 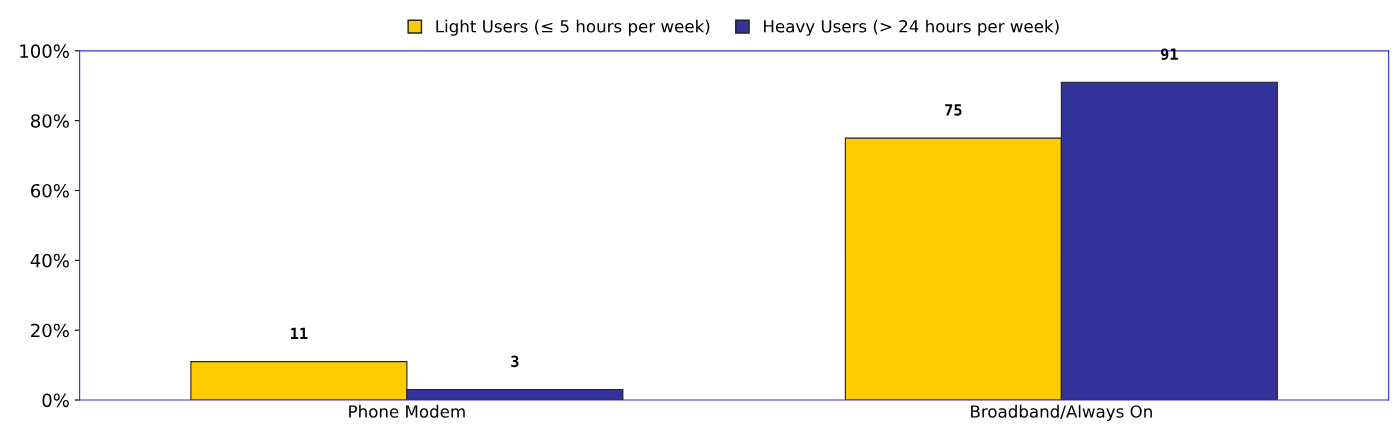 What do you see at coordinates (407, 411) in the screenshot?
I see `x-tick-label: Phone Modem` at bounding box center [407, 411].